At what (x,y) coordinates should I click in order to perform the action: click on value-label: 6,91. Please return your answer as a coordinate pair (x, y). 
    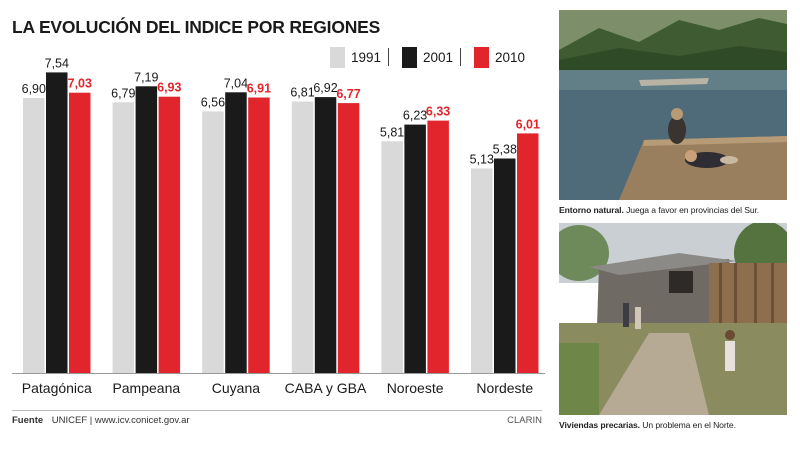
    Looking at the image, I should click on (259, 89).